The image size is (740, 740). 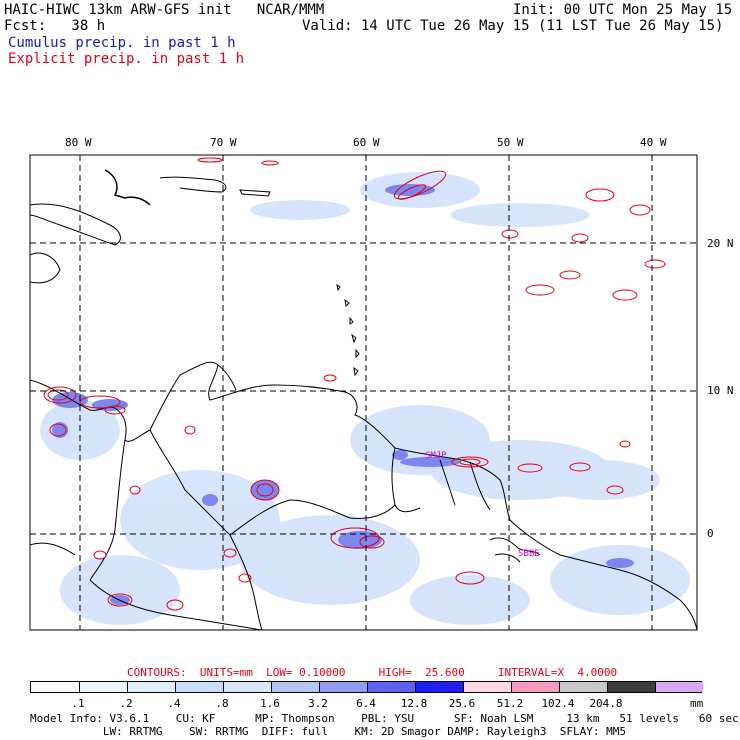 What do you see at coordinates (653, 142) in the screenshot?
I see `lon-label-40w: 40 W` at bounding box center [653, 142].